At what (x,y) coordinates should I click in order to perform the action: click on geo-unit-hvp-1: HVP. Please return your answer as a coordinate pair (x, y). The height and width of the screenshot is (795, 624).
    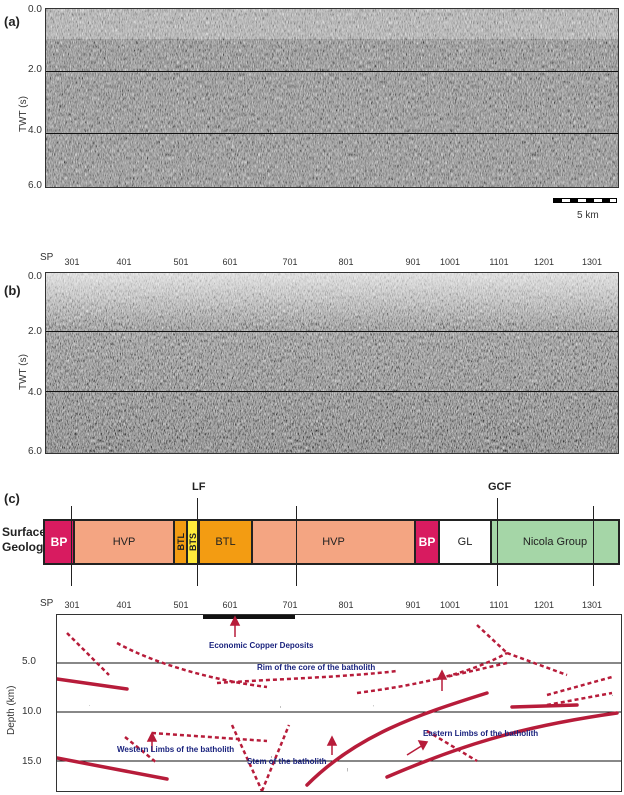
    Looking at the image, I should click on (123, 542).